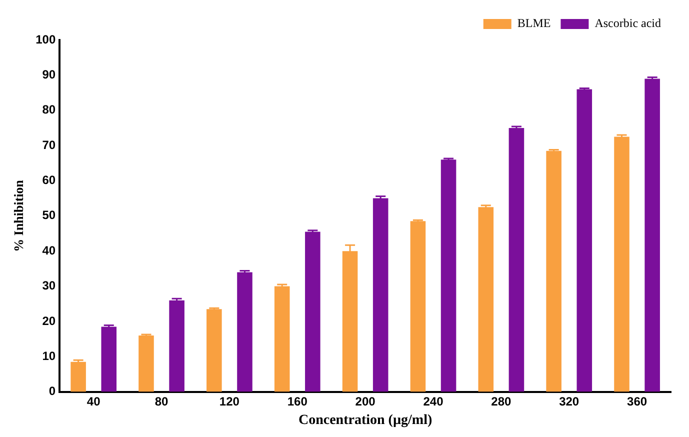 This screenshot has height=437, width=689. Describe the element at coordinates (49, 215) in the screenshot. I see `y-tick-label: 50` at that location.